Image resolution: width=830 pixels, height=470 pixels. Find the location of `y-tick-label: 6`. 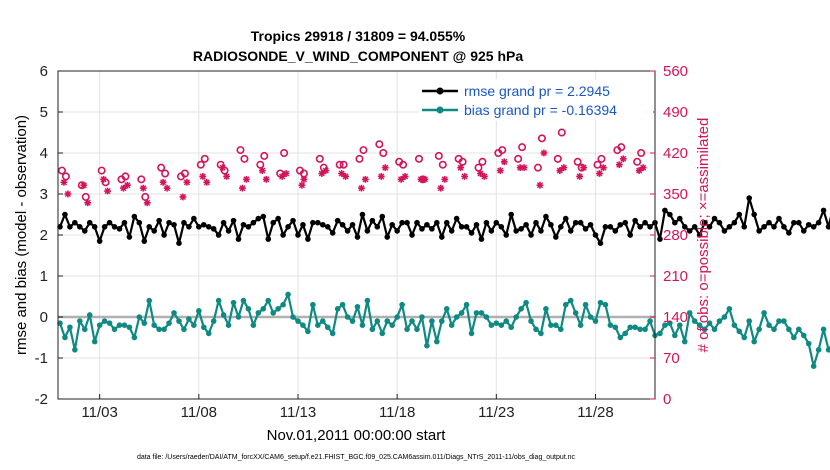

y-tick-label: 6 is located at coordinates (44, 71).